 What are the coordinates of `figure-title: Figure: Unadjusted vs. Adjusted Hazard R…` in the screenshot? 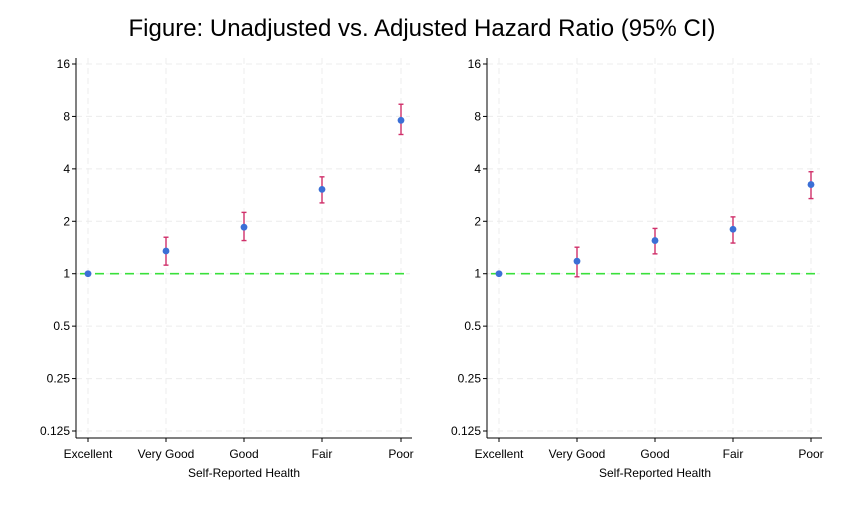 It's located at (422, 28).